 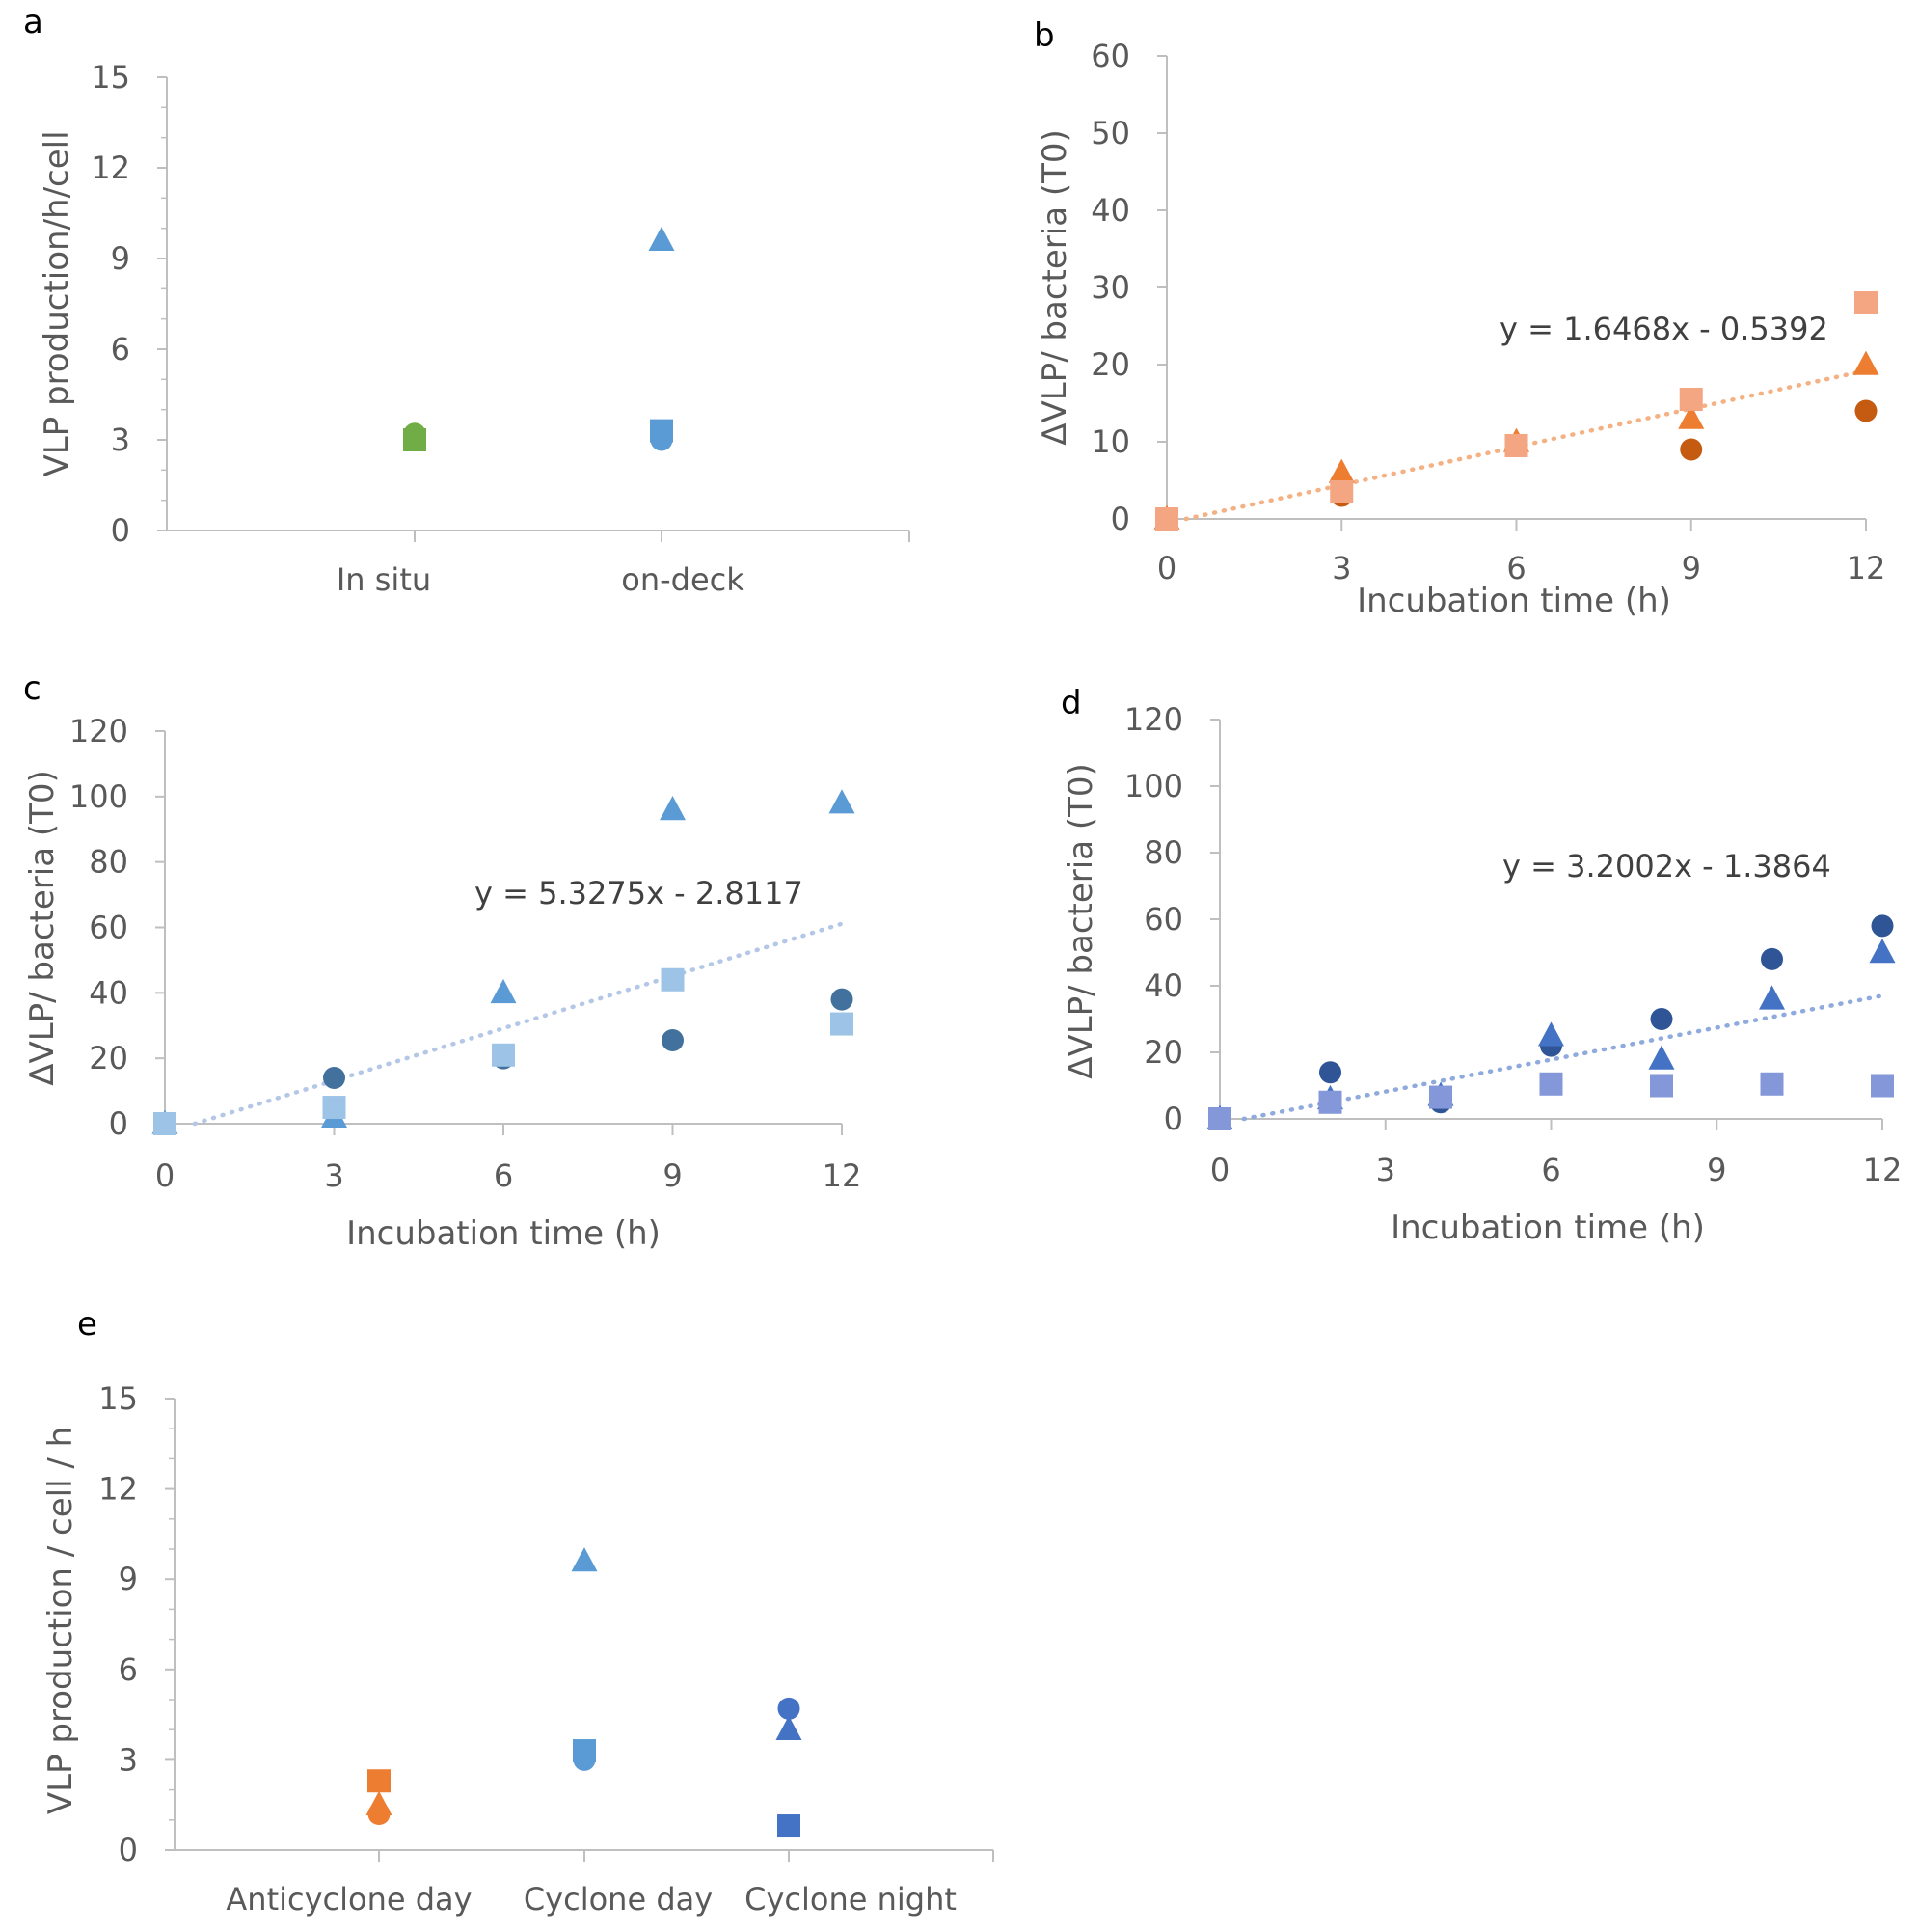 What do you see at coordinates (128, 1669) in the screenshot?
I see `panel-e-ytick-2: 6` at bounding box center [128, 1669].